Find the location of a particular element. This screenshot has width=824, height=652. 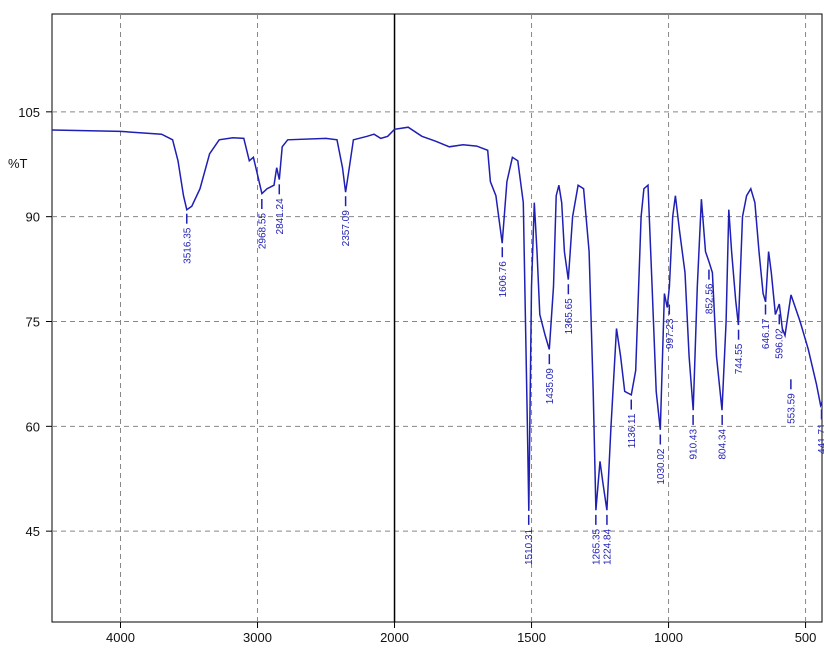

peak-label: 596.02 is located at coordinates (780, 343).